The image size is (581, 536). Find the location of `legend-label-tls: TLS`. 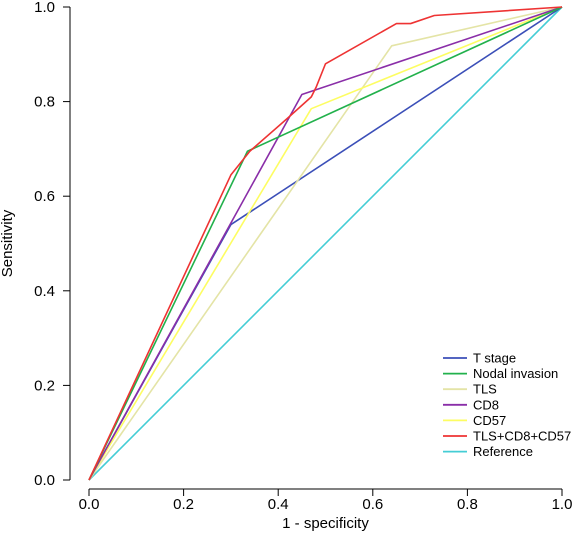

legend-label-tls: TLS is located at coordinates (485, 389).